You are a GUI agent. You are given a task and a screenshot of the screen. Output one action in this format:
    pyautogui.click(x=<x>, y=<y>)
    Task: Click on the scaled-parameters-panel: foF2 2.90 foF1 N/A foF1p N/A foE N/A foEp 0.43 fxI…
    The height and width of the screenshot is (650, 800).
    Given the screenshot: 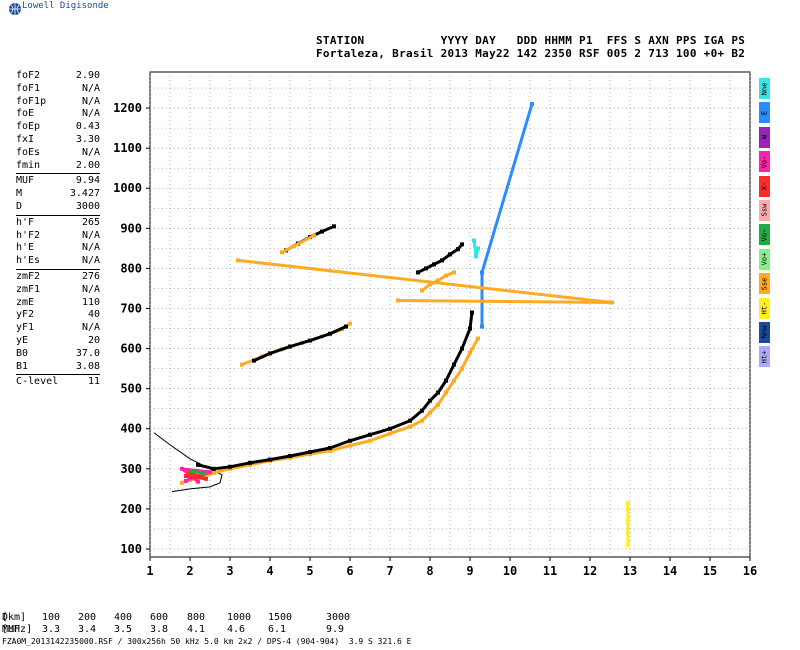 What is the action you would take?
    pyautogui.click(x=58, y=229)
    